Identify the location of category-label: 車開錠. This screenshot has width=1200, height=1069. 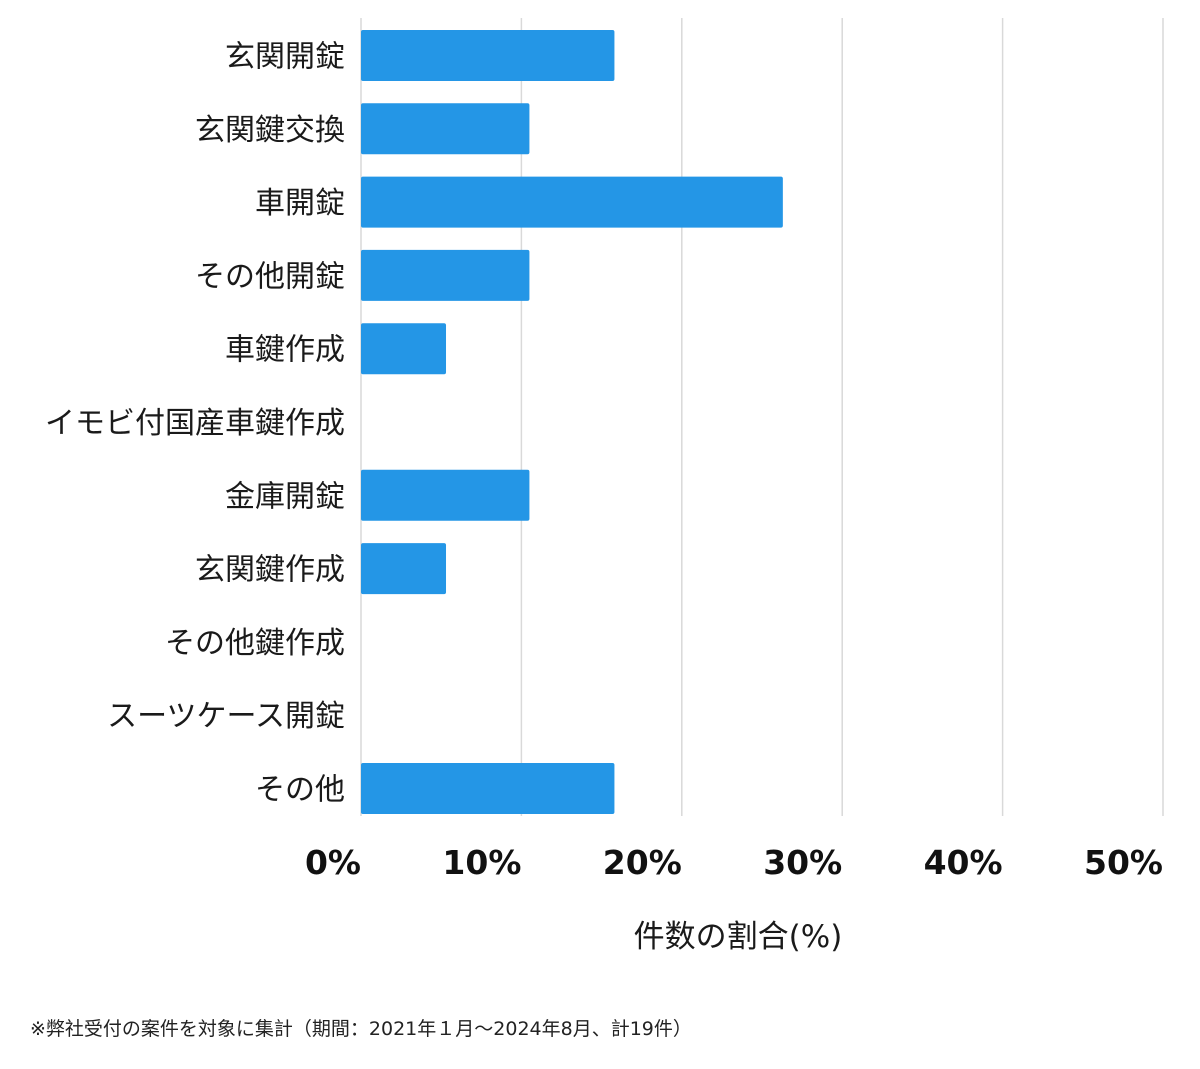
(300, 203).